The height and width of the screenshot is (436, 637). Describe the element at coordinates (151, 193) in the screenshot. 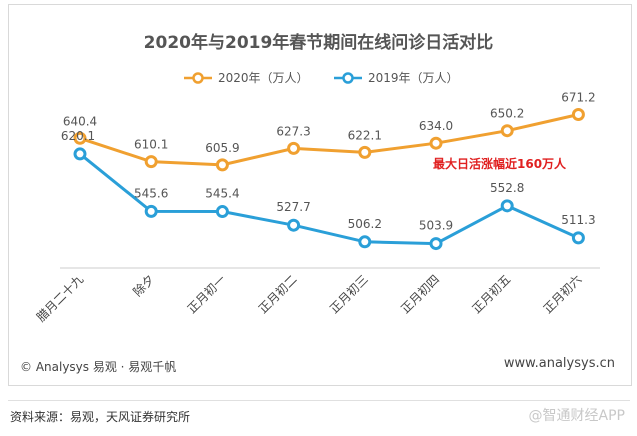

I see `data-label-2019-1: 545.6` at that location.